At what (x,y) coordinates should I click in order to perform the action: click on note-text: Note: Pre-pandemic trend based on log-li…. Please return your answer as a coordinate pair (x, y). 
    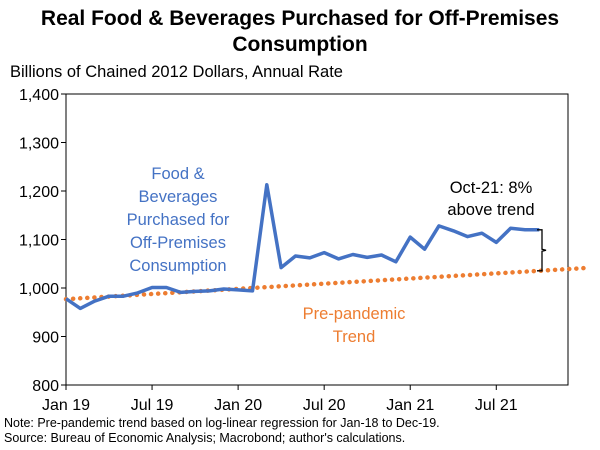
    Looking at the image, I should click on (222, 423).